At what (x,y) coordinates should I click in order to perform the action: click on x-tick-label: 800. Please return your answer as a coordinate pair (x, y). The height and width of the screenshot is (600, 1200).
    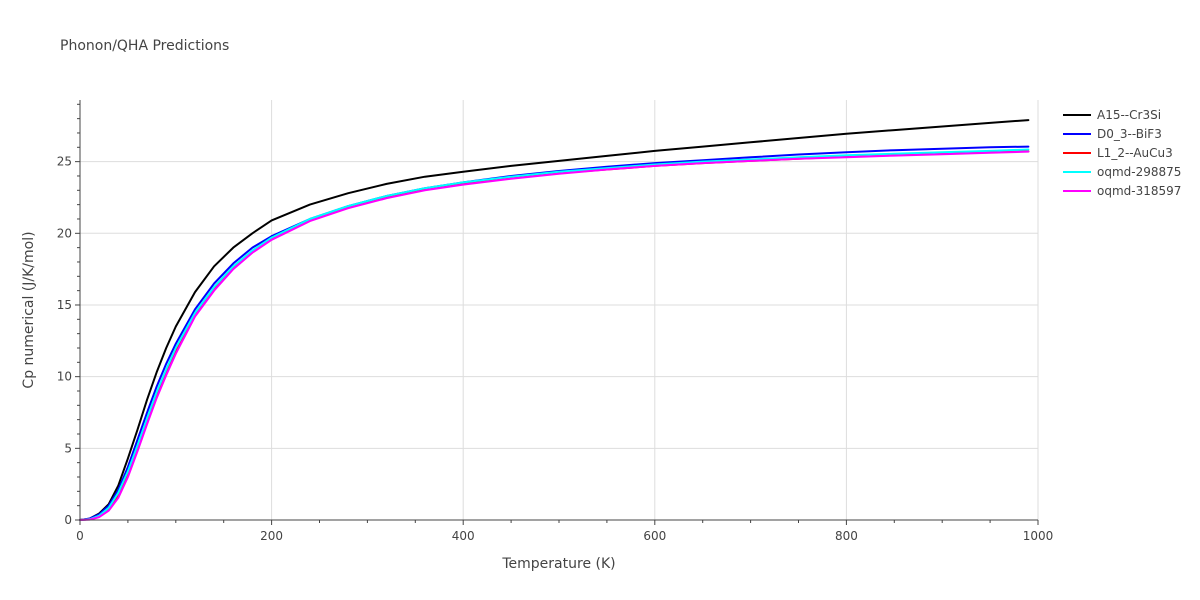
    Looking at the image, I should click on (846, 536).